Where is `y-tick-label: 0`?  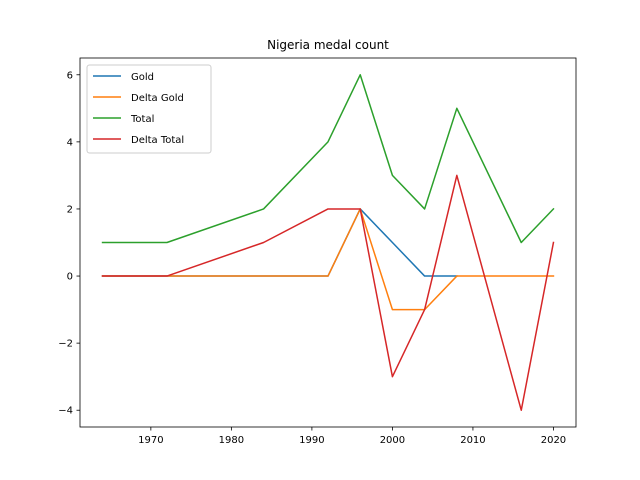 y-tick-label: 0 is located at coordinates (70, 277).